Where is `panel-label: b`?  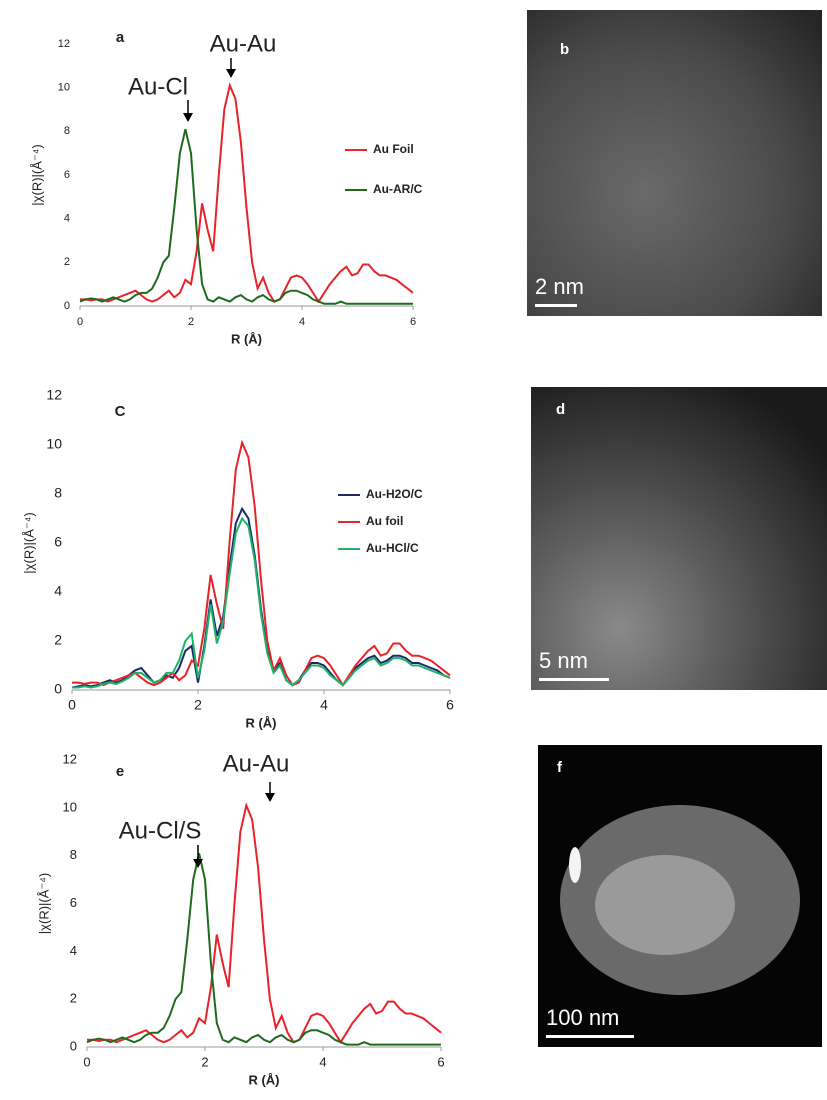 panel-label: b is located at coordinates (564, 49).